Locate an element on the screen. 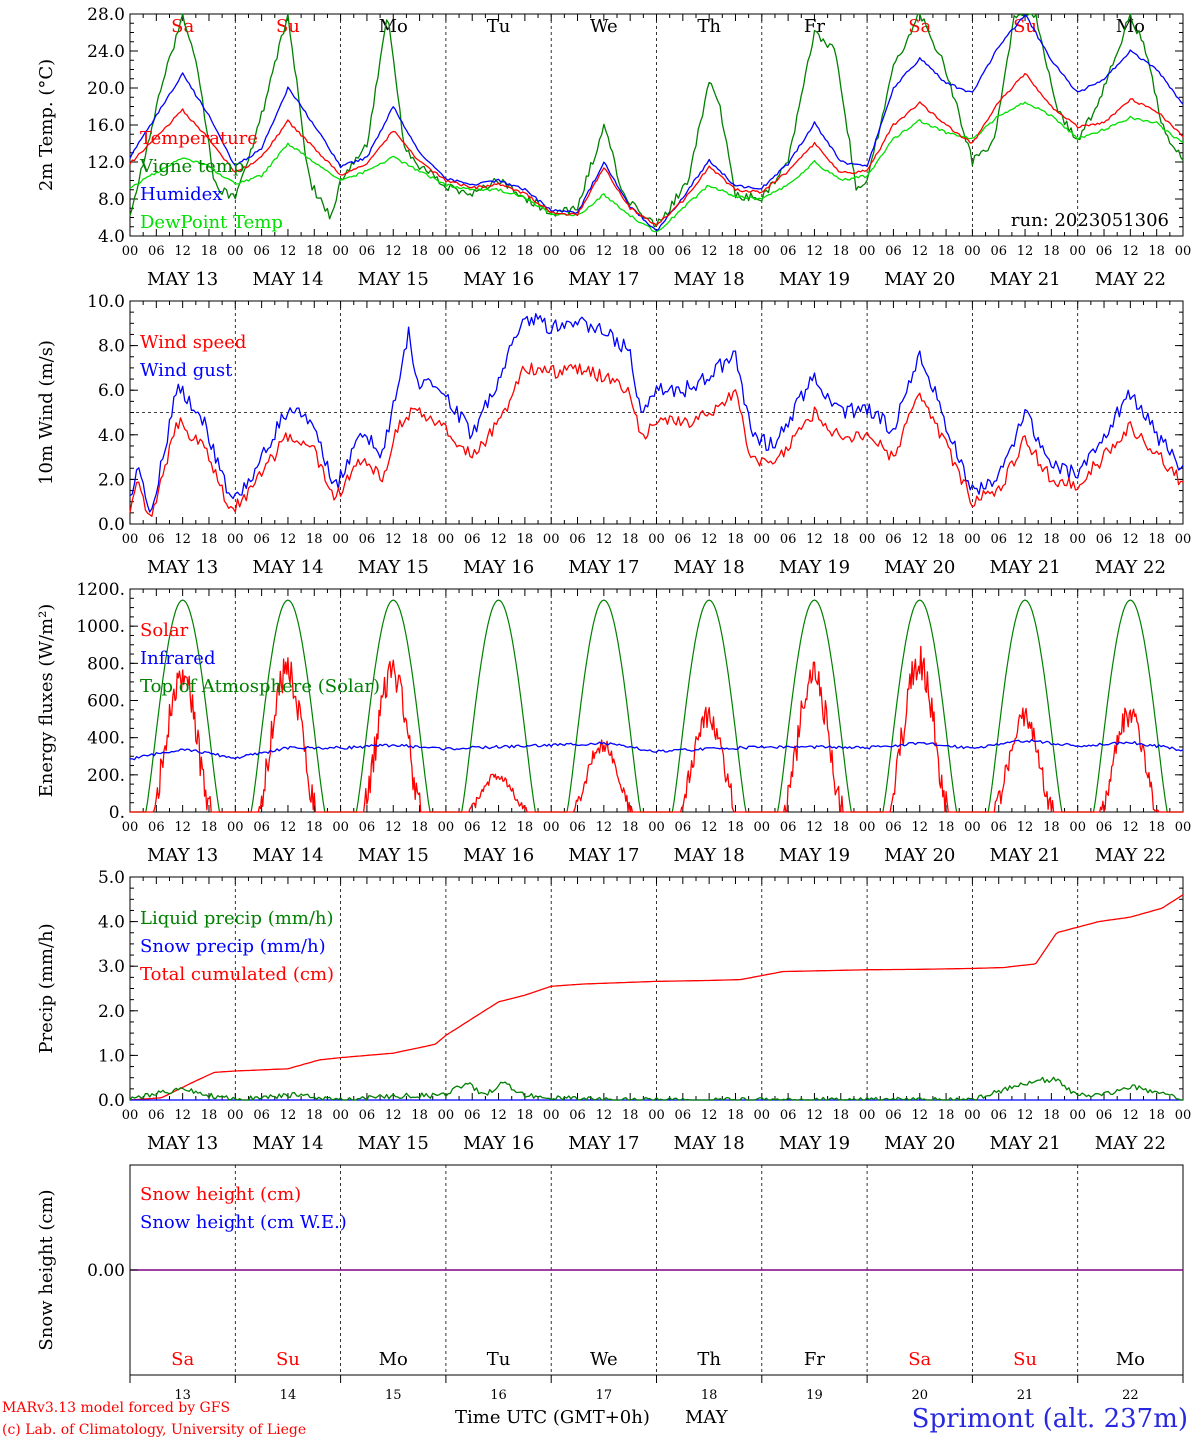 The width and height of the screenshot is (1194, 1440). weekday-label: We is located at coordinates (604, 1359).